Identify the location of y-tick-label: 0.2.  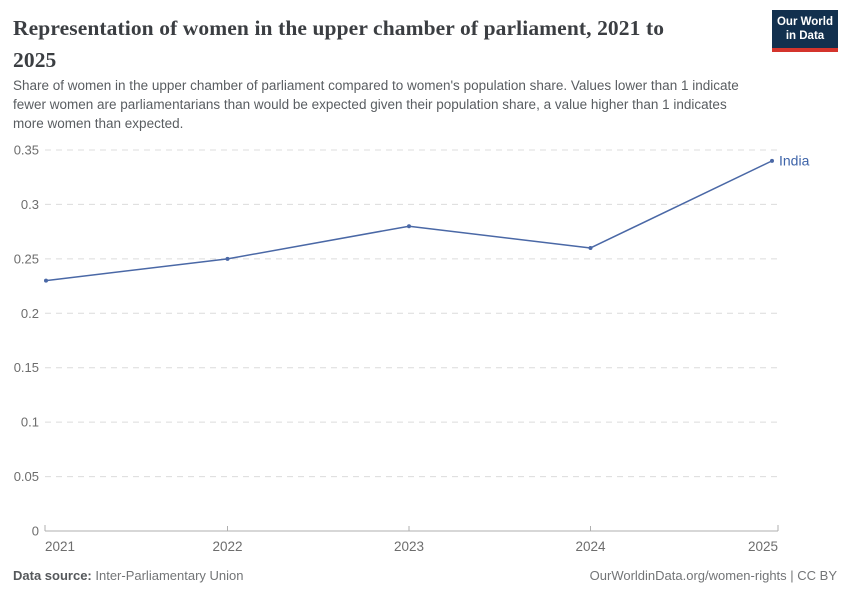
(30, 313).